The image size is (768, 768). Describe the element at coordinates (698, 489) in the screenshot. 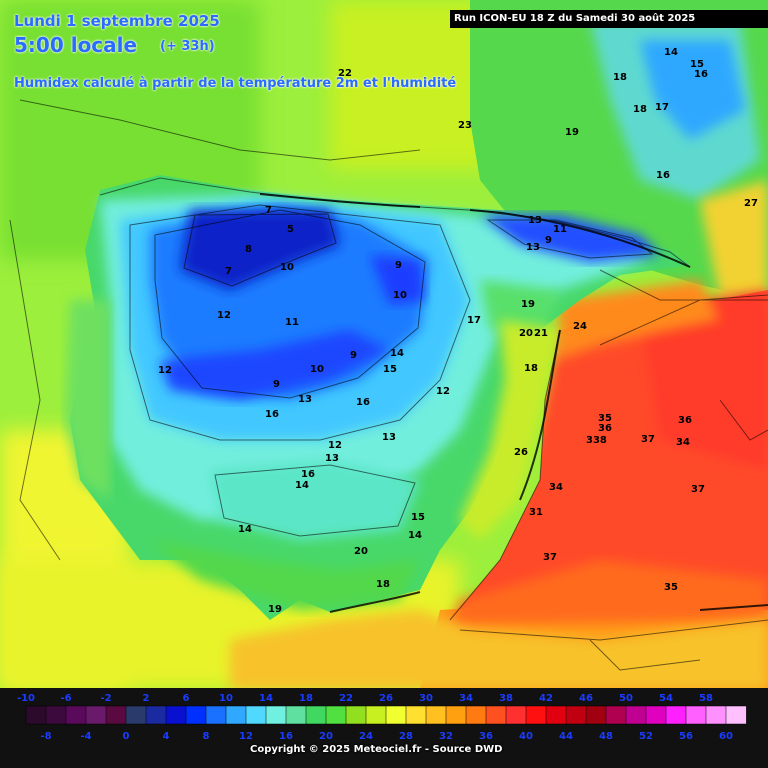

I see `humidex-value-label: 37` at that location.